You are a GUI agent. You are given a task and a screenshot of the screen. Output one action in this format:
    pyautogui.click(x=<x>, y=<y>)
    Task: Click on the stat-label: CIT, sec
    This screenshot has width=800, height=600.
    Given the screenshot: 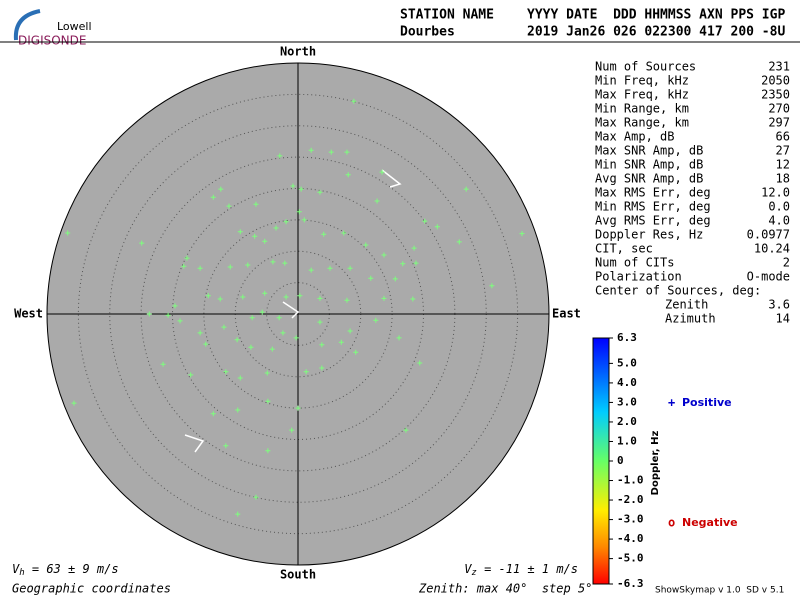 What is the action you would take?
    pyautogui.click(x=624, y=249)
    